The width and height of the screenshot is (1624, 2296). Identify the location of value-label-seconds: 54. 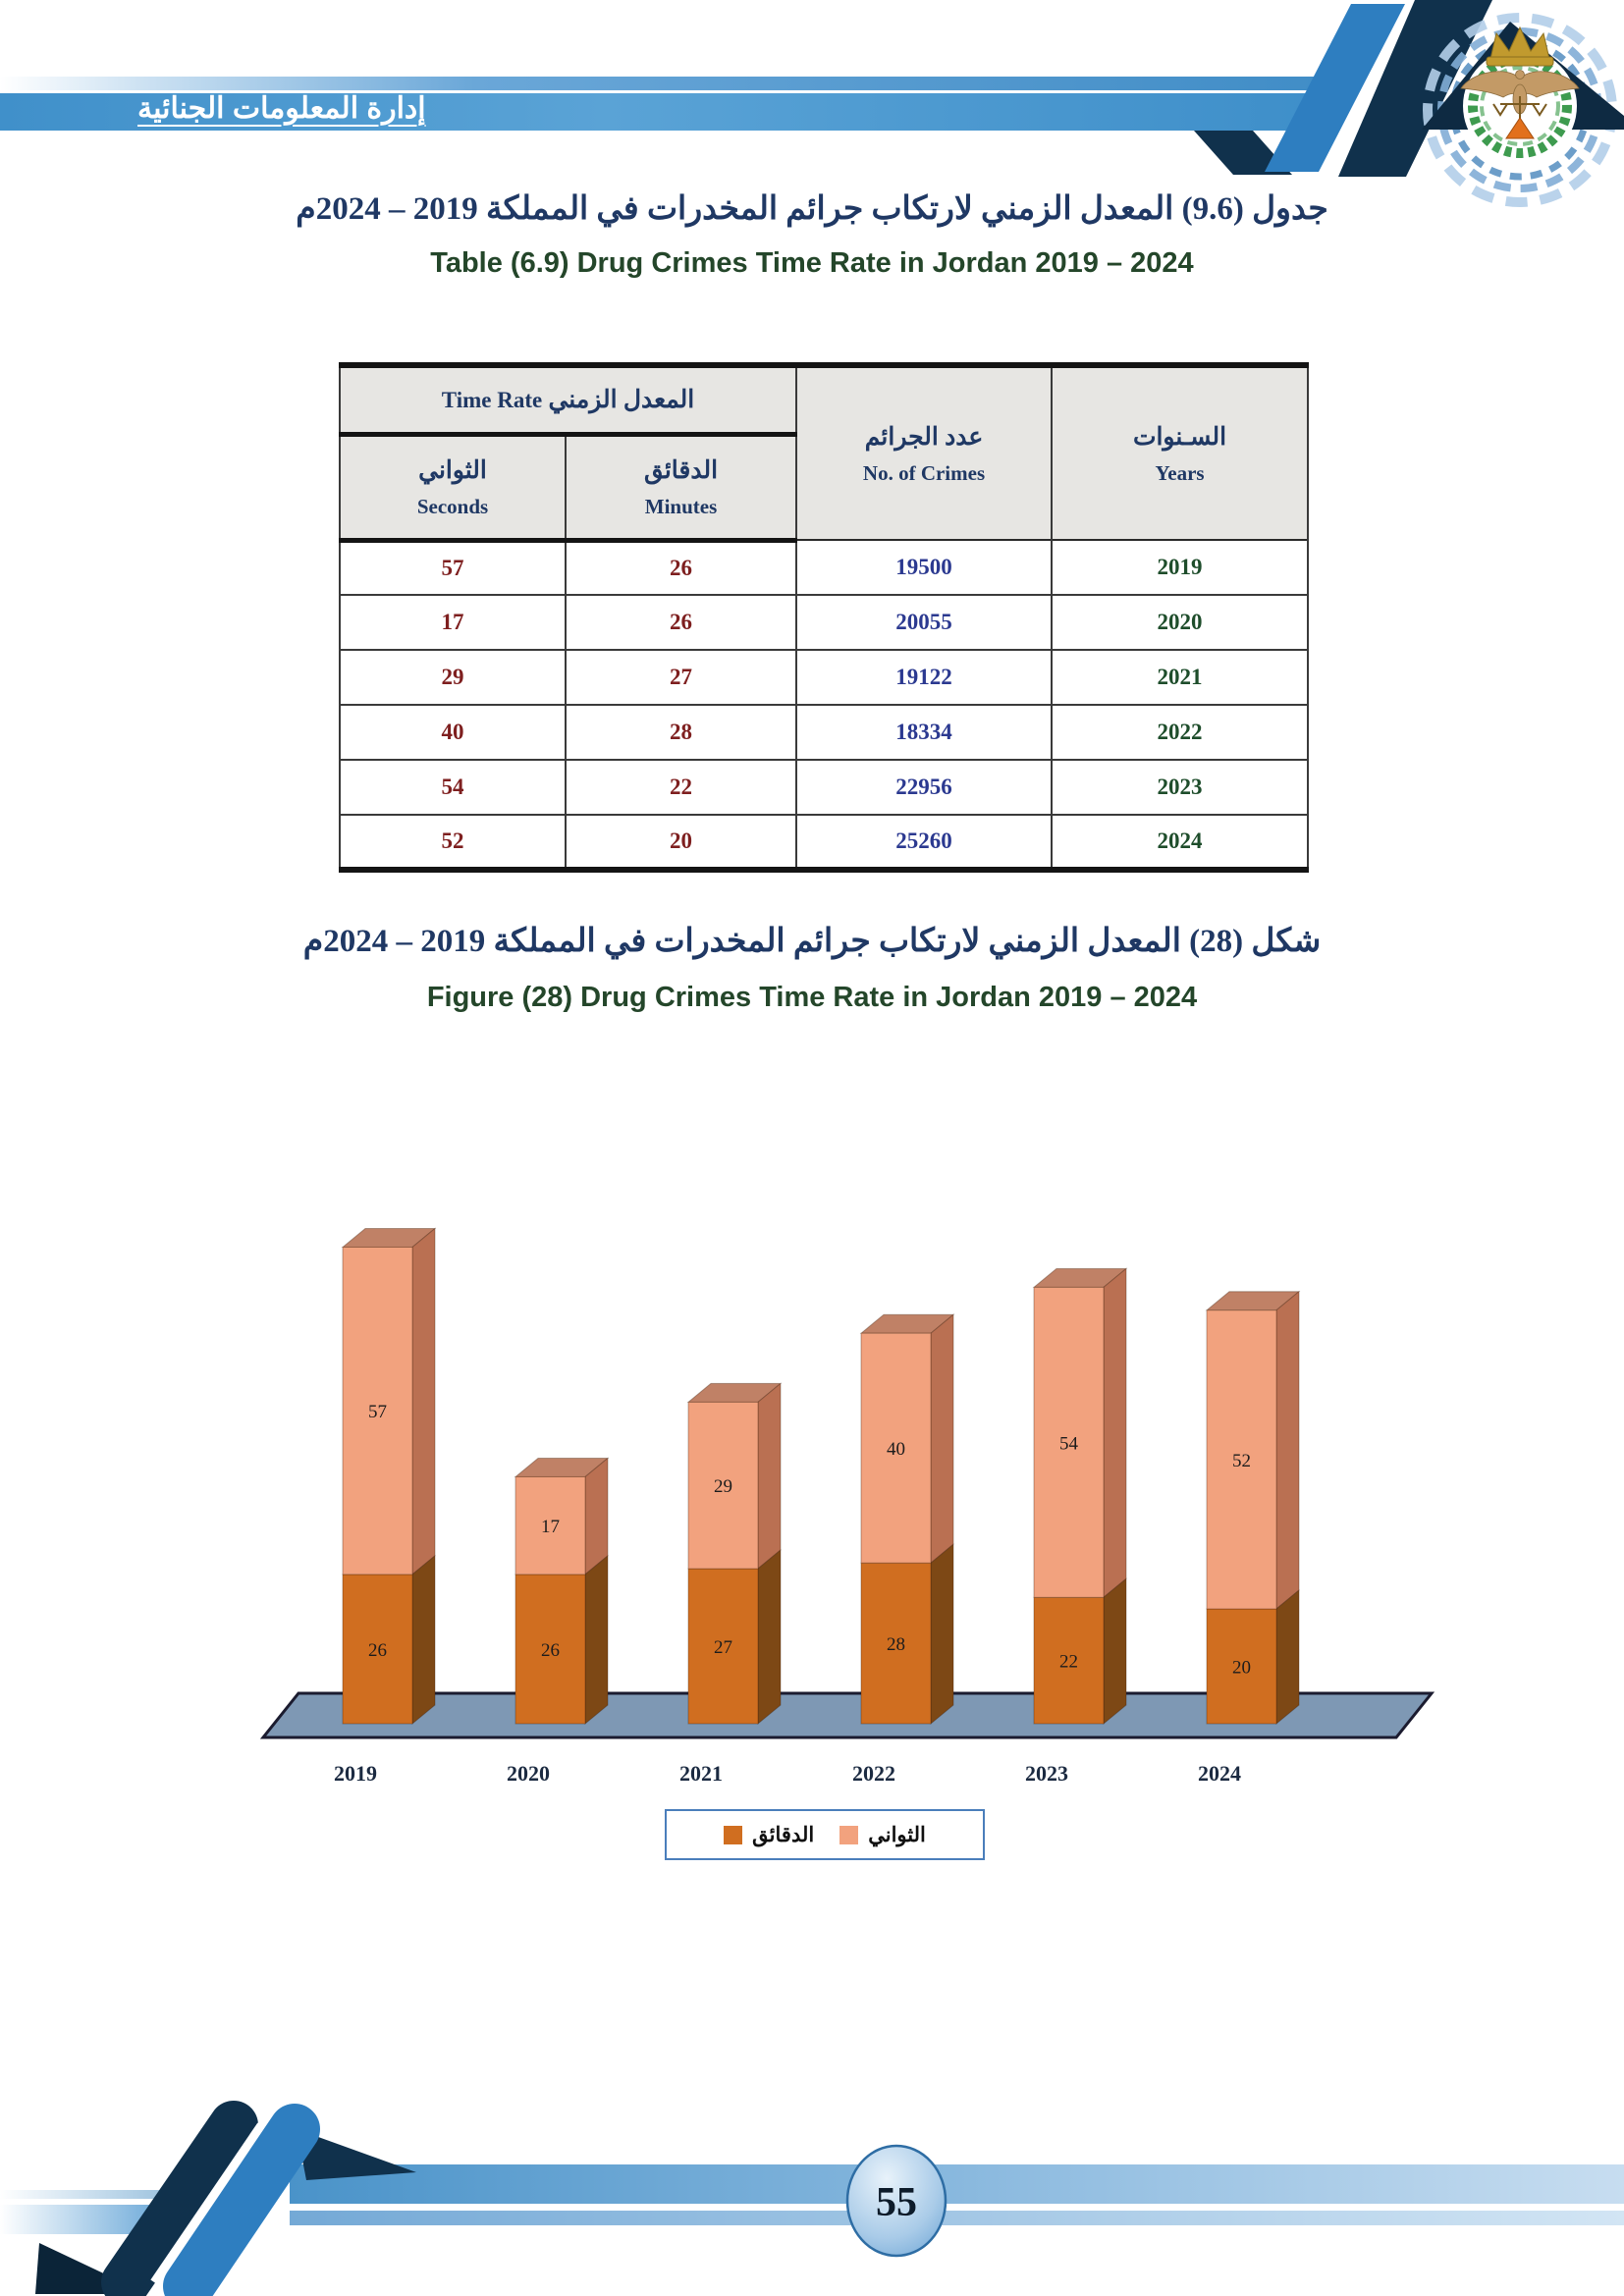
(1069, 1443).